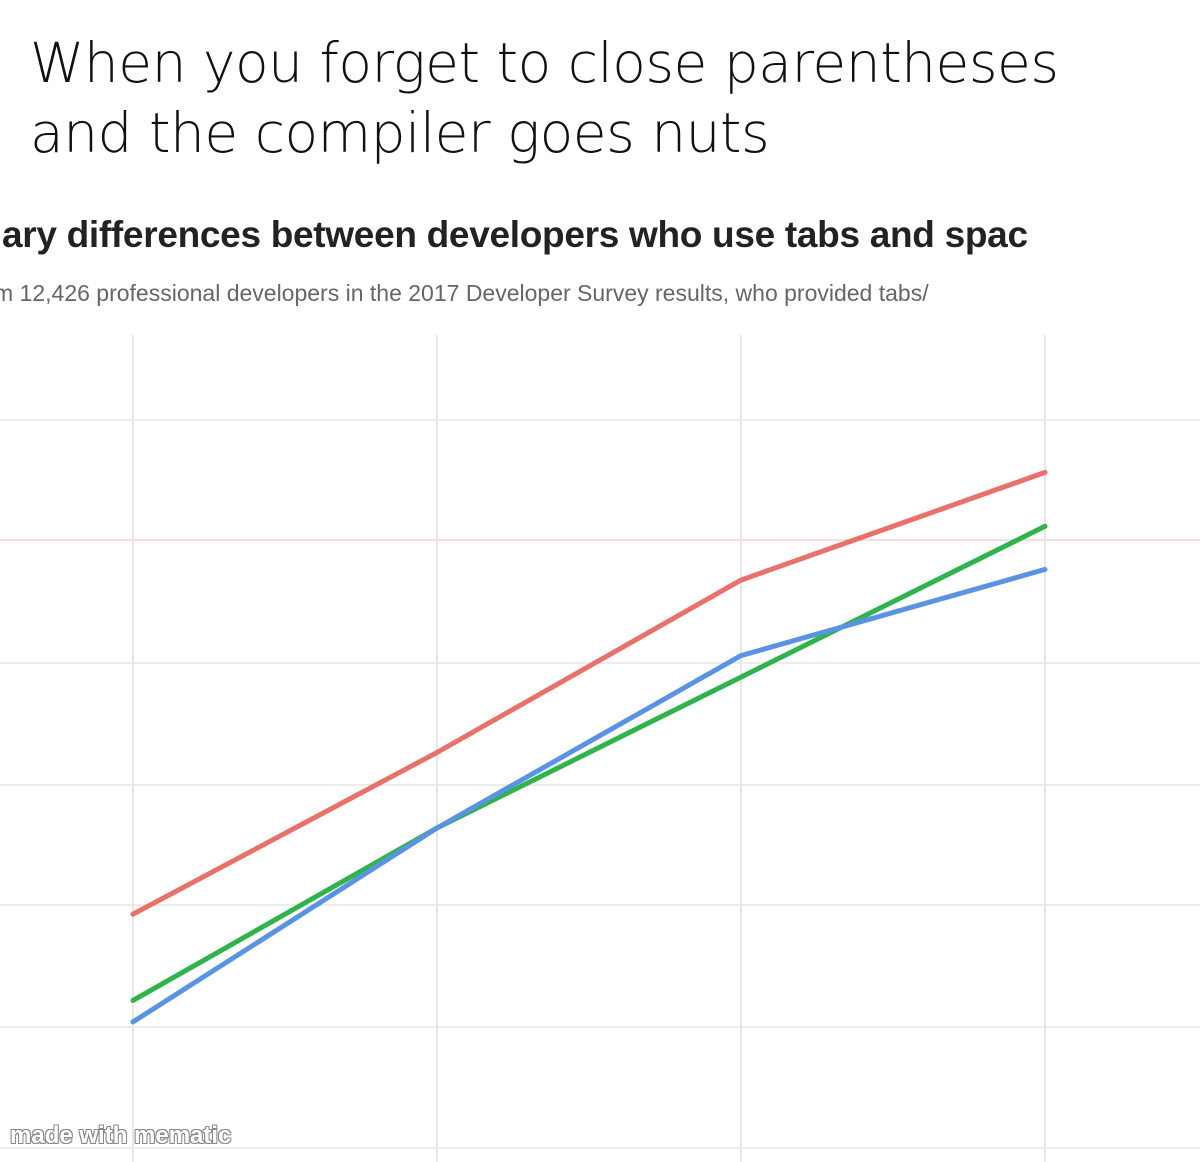  Describe the element at coordinates (400, 133) in the screenshot. I see `caption-line-2: and the compiler goes nuts` at that location.